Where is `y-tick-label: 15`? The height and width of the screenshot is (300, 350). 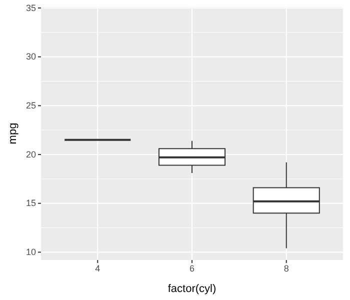 y-tick-label: 15 is located at coordinates (31, 203).